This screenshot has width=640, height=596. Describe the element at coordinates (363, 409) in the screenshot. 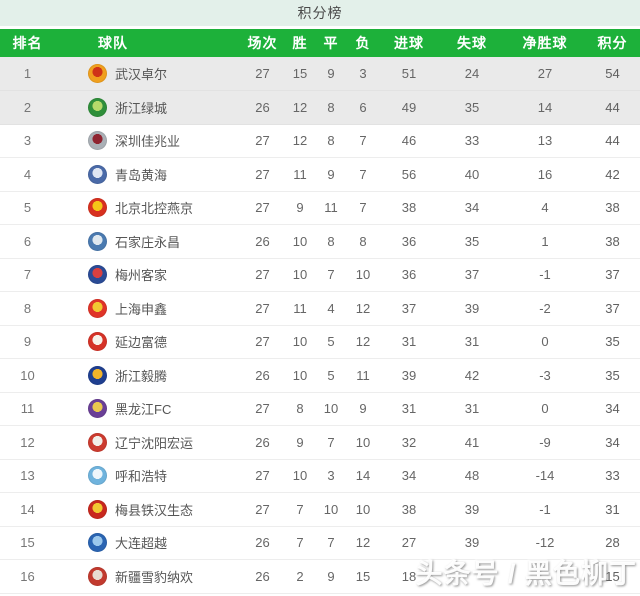

I see `cell-loss: 9` at that location.